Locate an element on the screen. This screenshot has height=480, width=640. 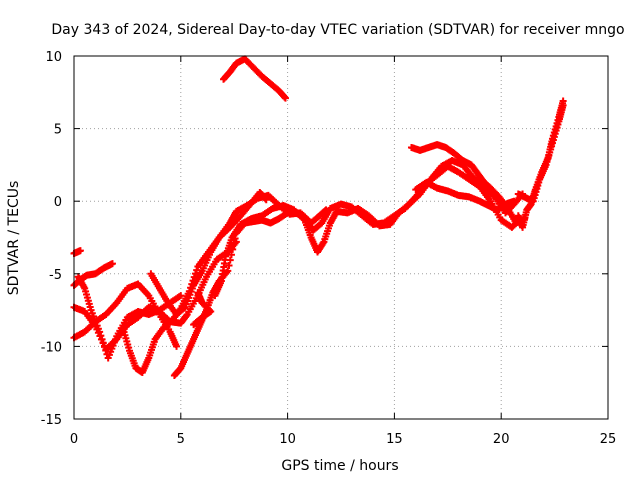
y-tick-label: -5 is located at coordinates (55, 275).